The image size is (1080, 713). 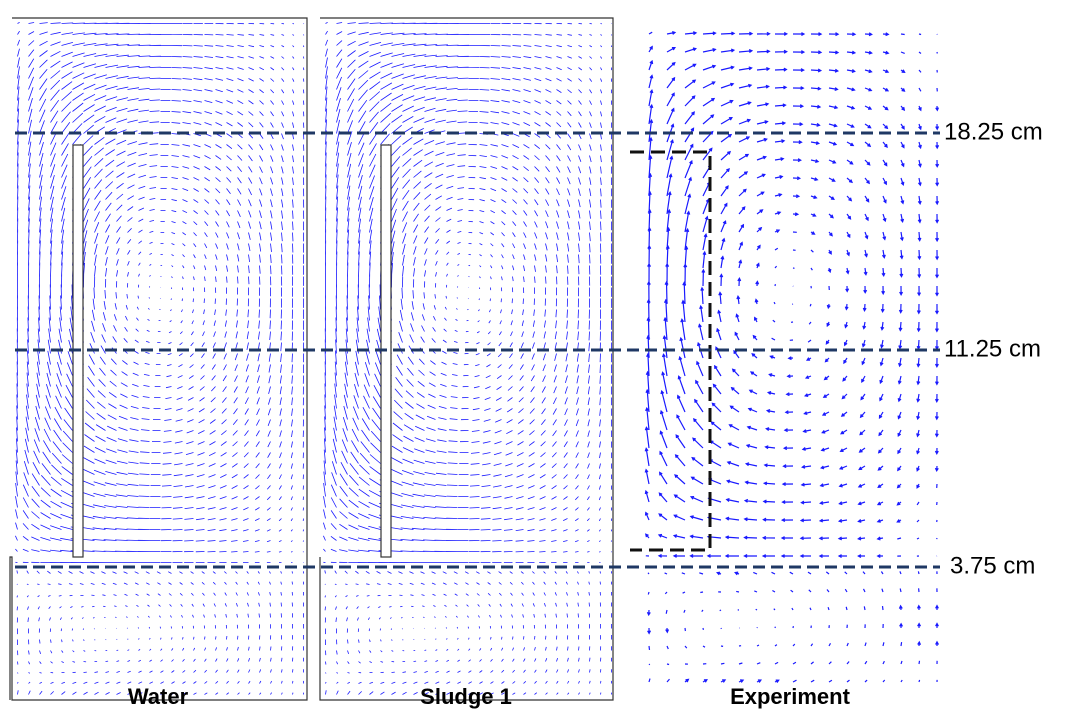 What do you see at coordinates (993, 131) in the screenshot?
I see `level-label: 18.25 cm` at bounding box center [993, 131].